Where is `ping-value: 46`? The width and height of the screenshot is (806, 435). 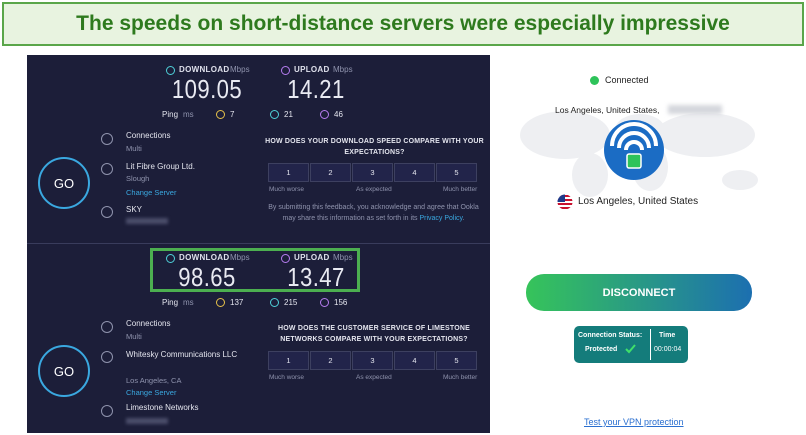 ping-value: 46 is located at coordinates (338, 114).